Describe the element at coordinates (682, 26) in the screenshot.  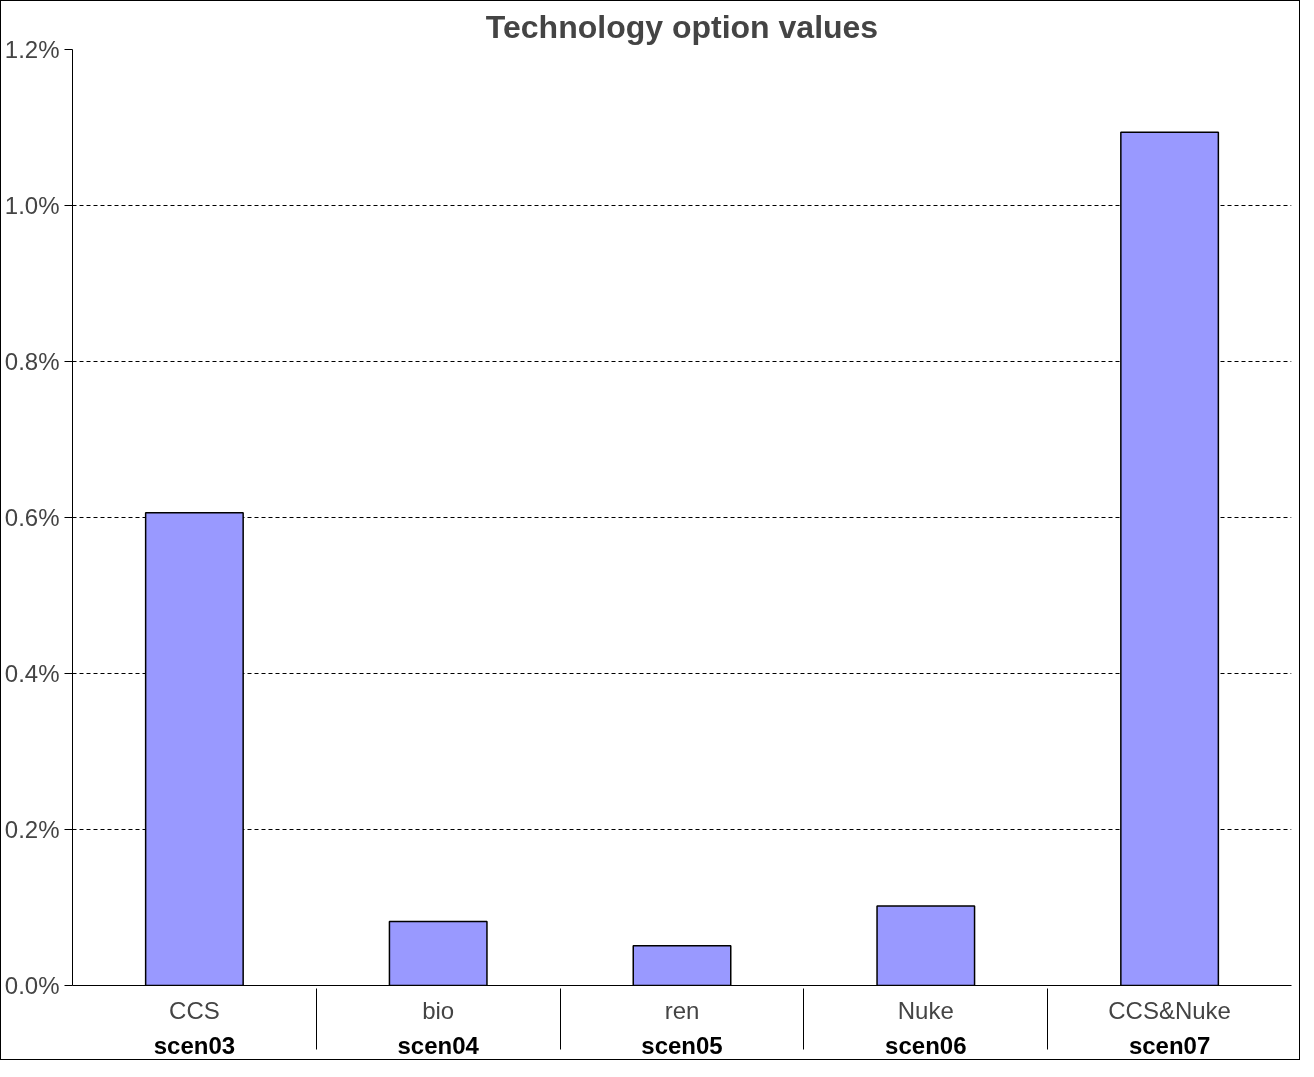
I see `chart-title: Technology option values` at that location.